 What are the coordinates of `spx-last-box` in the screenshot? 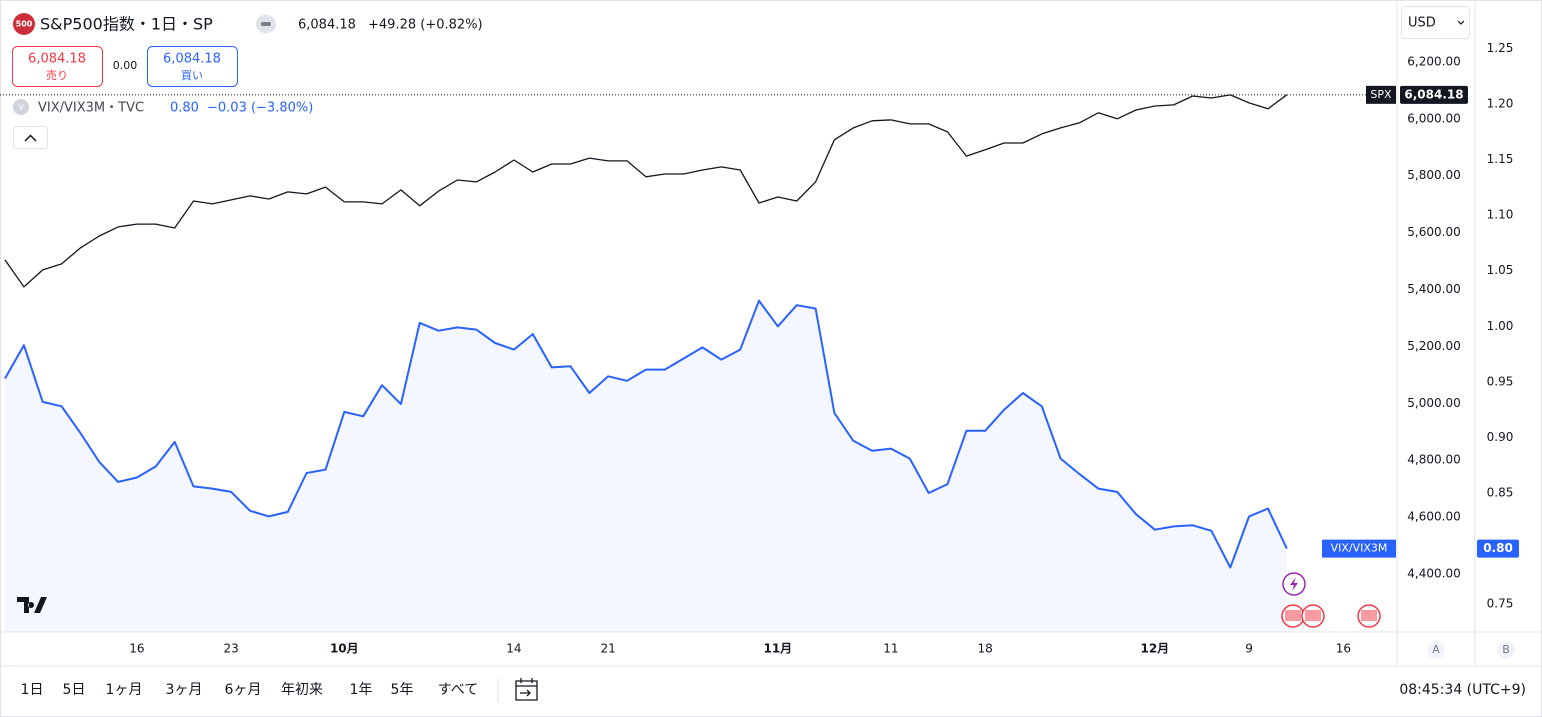 It's located at (1434, 94).